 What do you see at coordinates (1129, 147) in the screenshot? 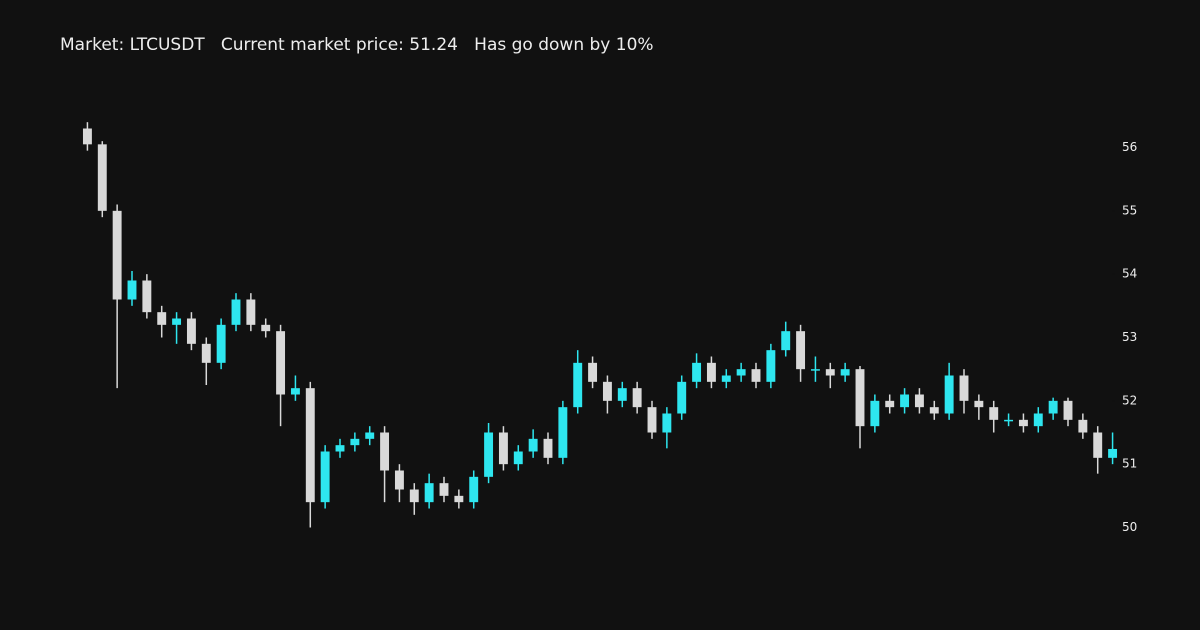
I see `y-tick-label: 56` at bounding box center [1129, 147].